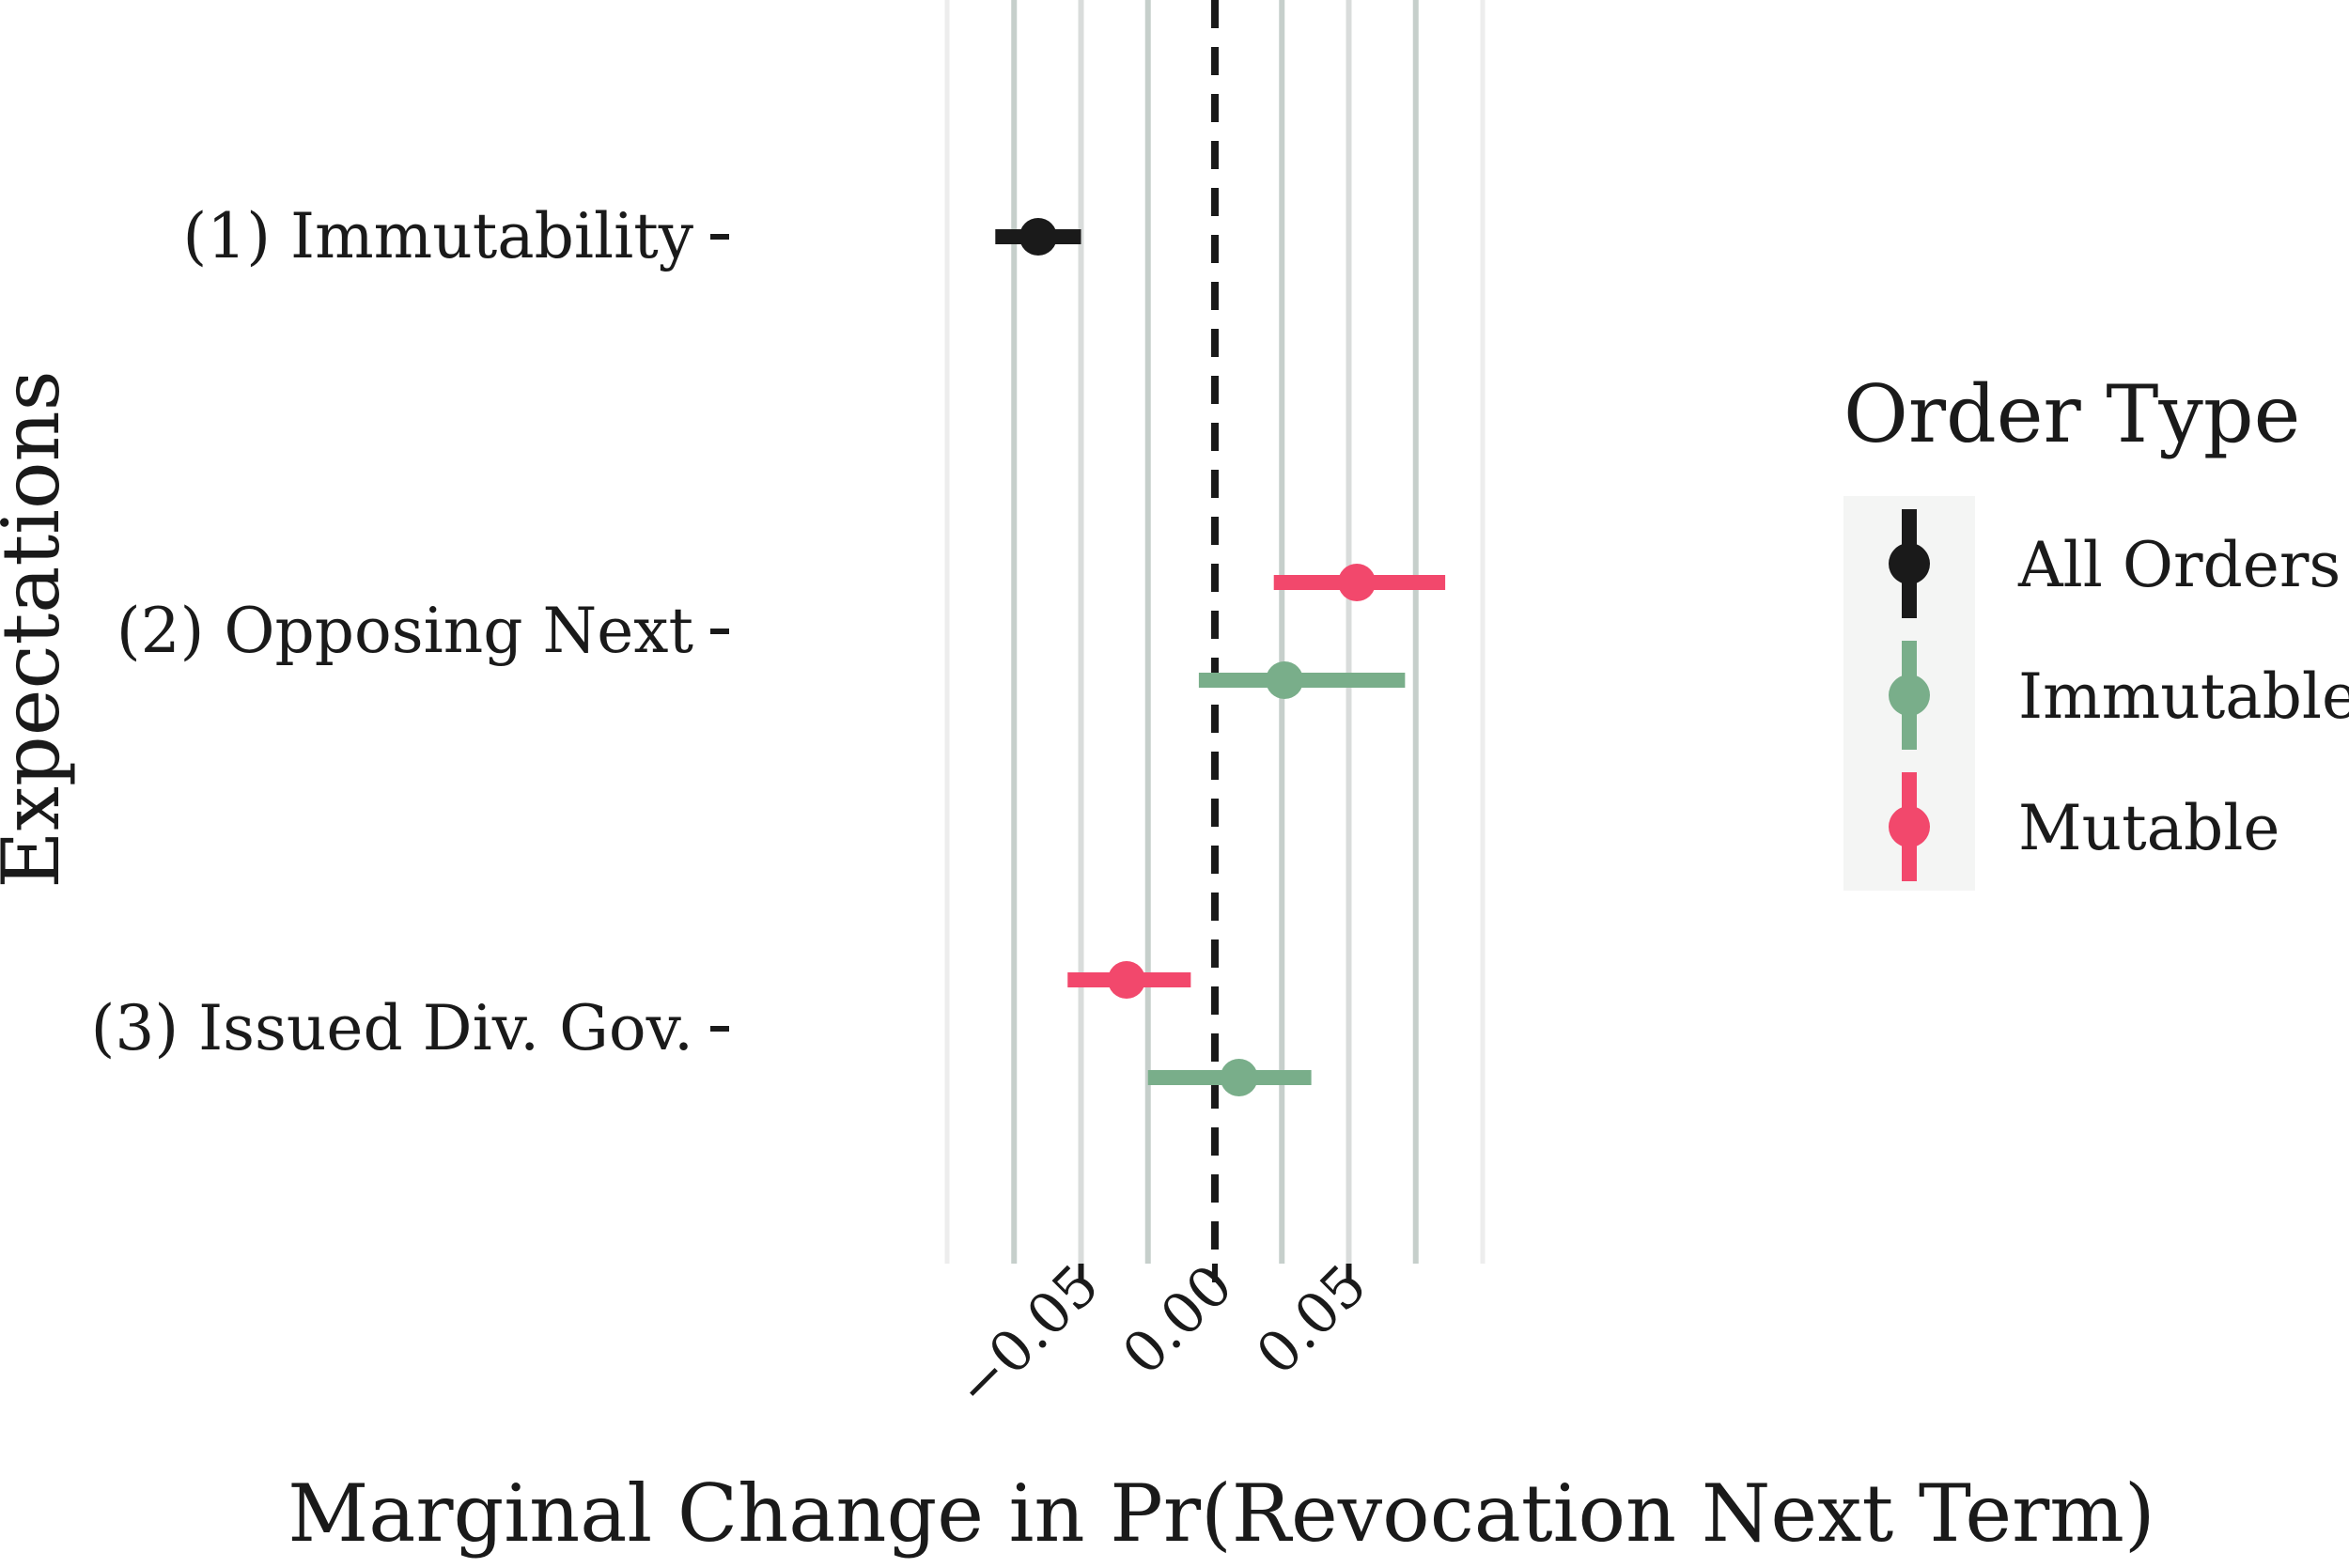  Describe the element at coordinates (1027, 1336) in the screenshot. I see `x-tick-label: −0.05` at that location.